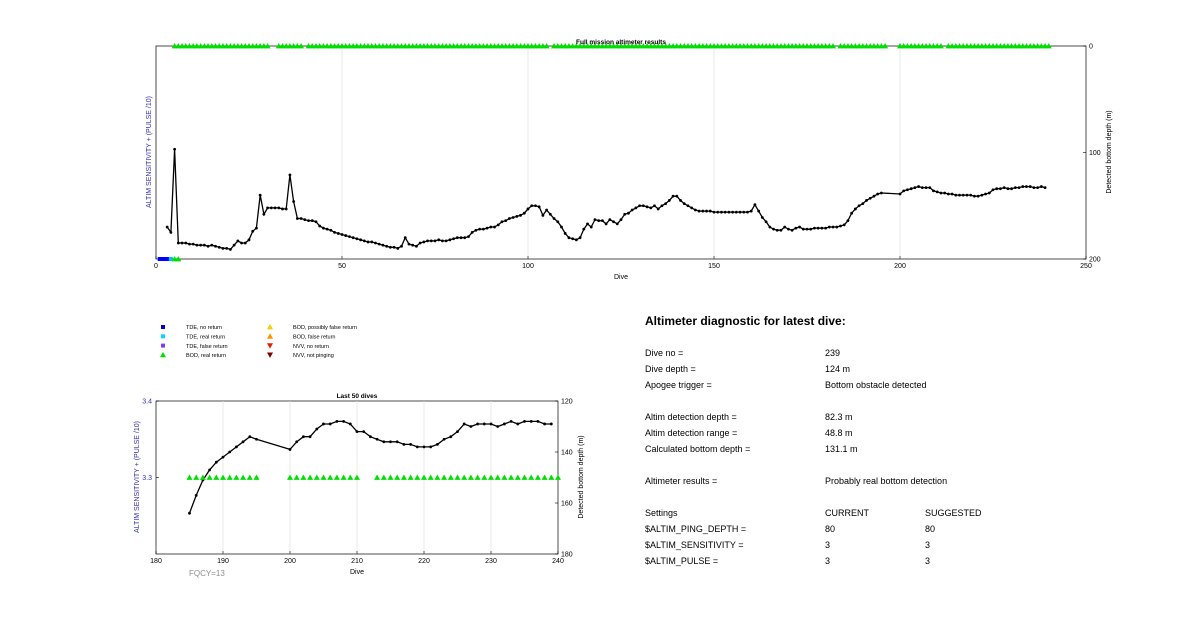 This screenshot has height=622, width=1200. What do you see at coordinates (313, 356) in the screenshot?
I see `legend-label: NVV, not pinging` at bounding box center [313, 356].